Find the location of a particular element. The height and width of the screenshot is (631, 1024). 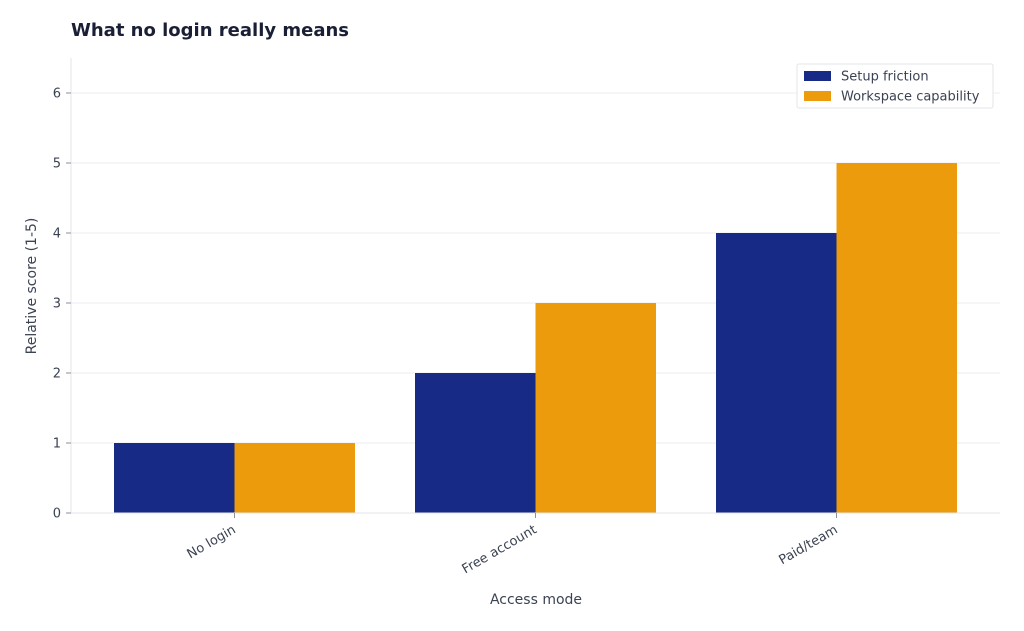

x-tick-label: No login is located at coordinates (212, 542).